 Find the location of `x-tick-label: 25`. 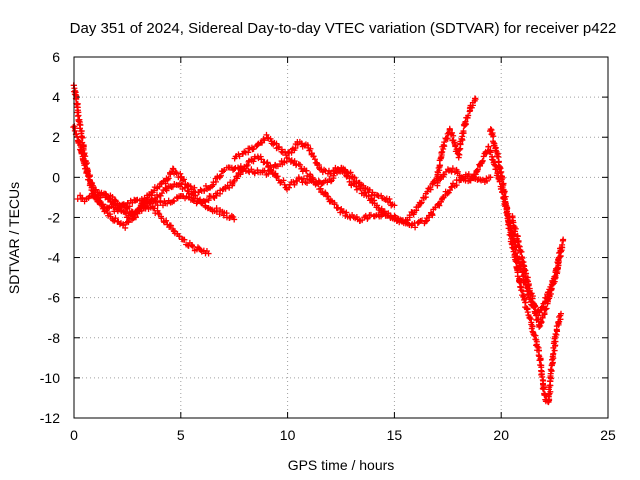

x-tick-label: 25 is located at coordinates (608, 435).